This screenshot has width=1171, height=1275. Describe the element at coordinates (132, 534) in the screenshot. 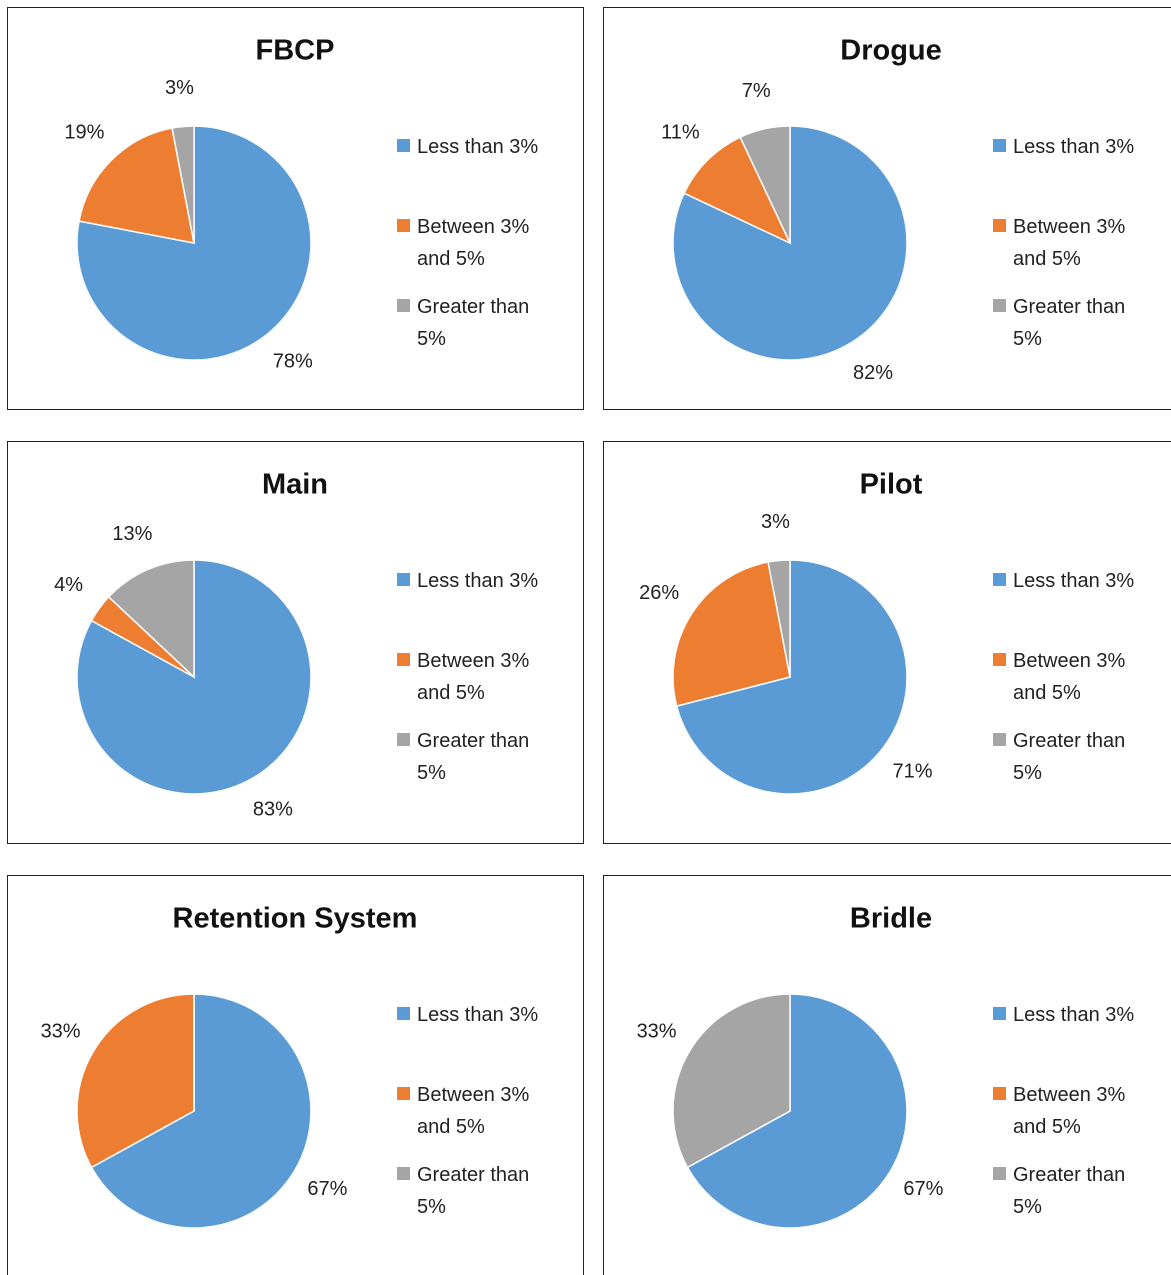

I see `data-label: 13%` at that location.